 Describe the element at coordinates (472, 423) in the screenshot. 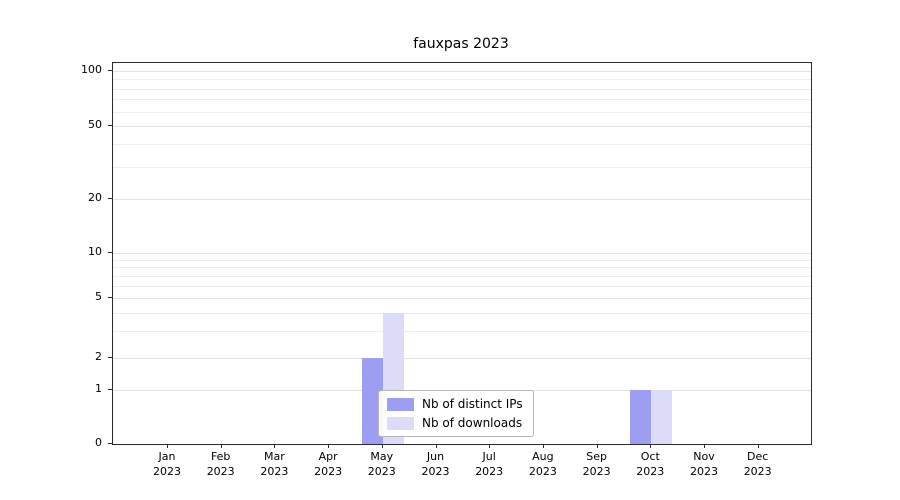

I see `legend-label: Nb of downloads` at that location.